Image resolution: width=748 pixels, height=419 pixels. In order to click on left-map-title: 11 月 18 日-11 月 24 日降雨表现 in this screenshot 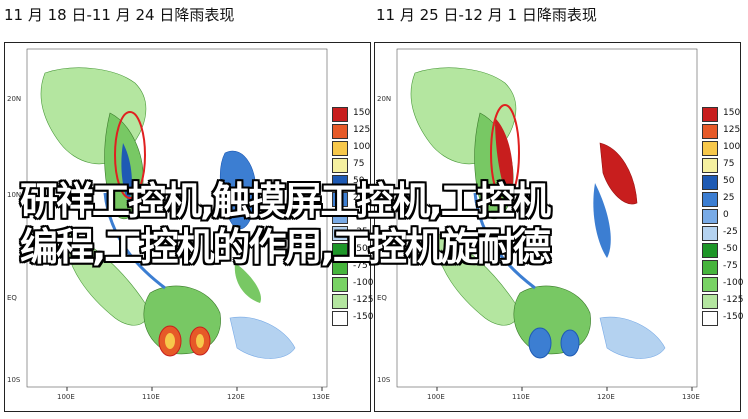, I will do `click(119, 15)`.